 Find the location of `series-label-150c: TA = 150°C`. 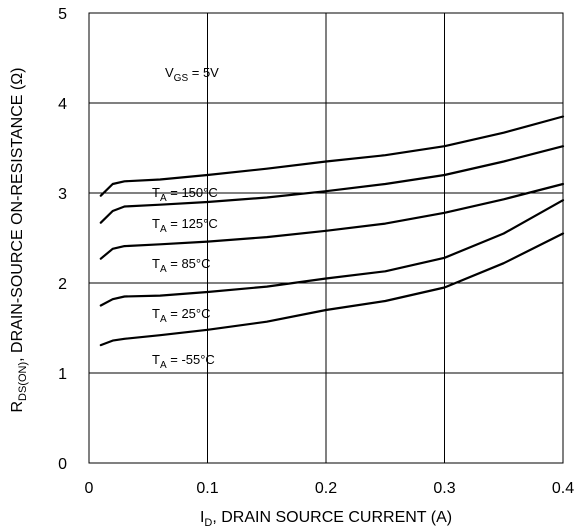

series-label-150c: TA = 150°C is located at coordinates (185, 194).